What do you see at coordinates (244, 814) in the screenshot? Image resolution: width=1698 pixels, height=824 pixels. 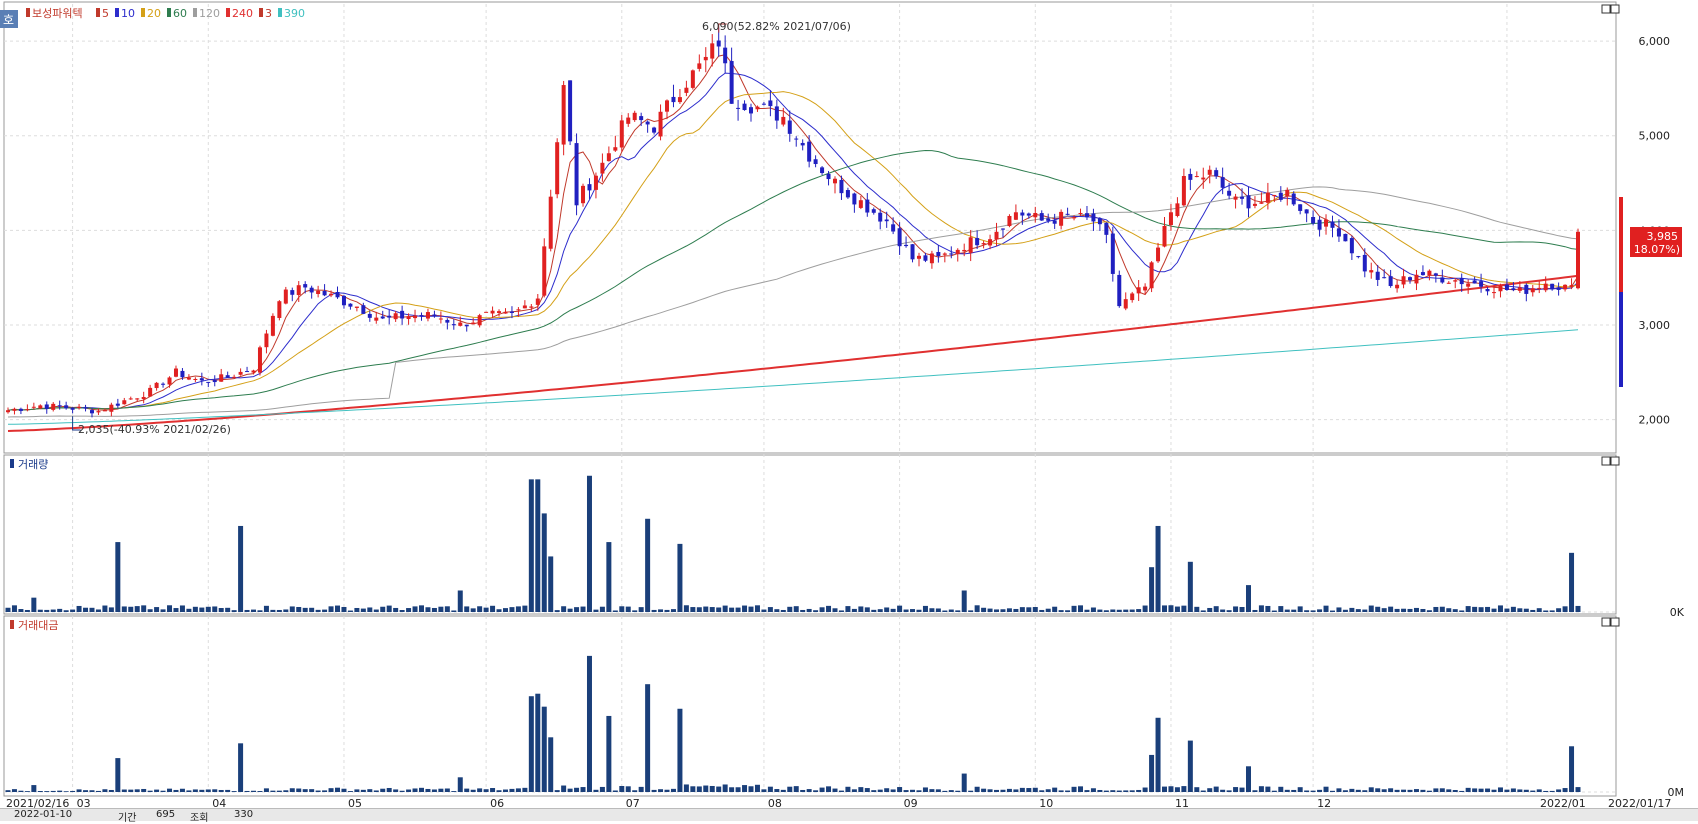 I see `zoom-value: 330` at bounding box center [244, 814].